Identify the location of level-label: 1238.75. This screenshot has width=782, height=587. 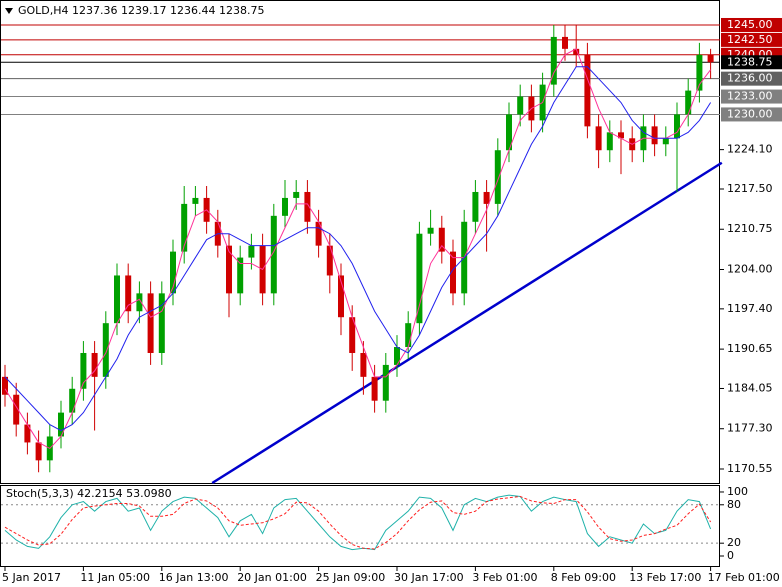
(750, 61).